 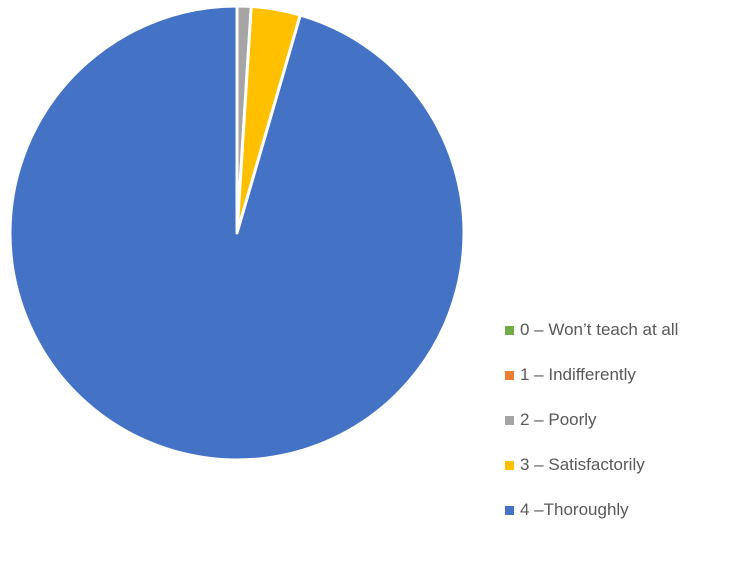 I want to click on legend-label: 1 – Indifferently, so click(x=578, y=374).